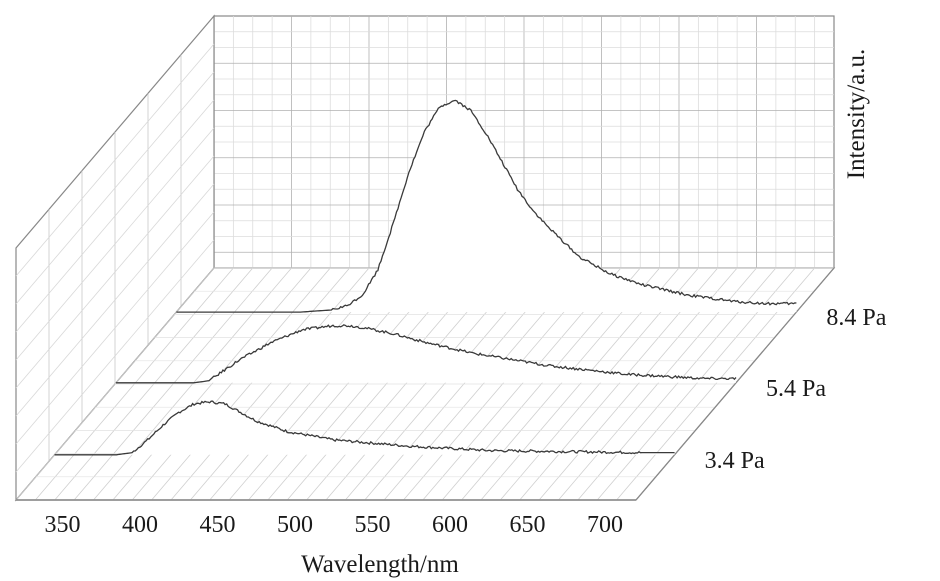 The height and width of the screenshot is (581, 940). What do you see at coordinates (140, 525) in the screenshot?
I see `x-tick-label: 400` at bounding box center [140, 525].